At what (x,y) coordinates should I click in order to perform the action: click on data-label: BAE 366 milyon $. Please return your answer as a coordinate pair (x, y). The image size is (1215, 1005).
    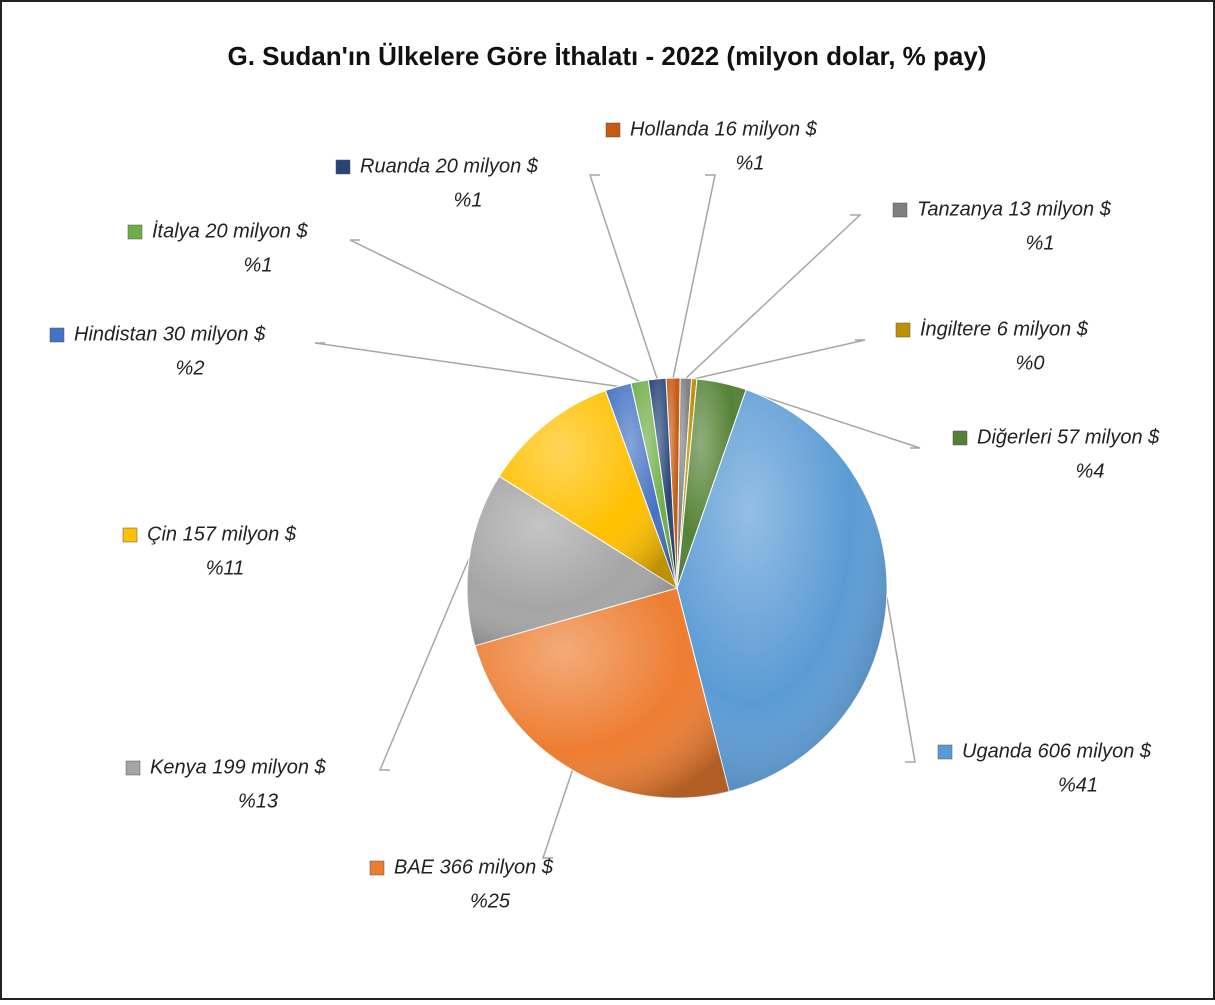
    Looking at the image, I should click on (474, 867).